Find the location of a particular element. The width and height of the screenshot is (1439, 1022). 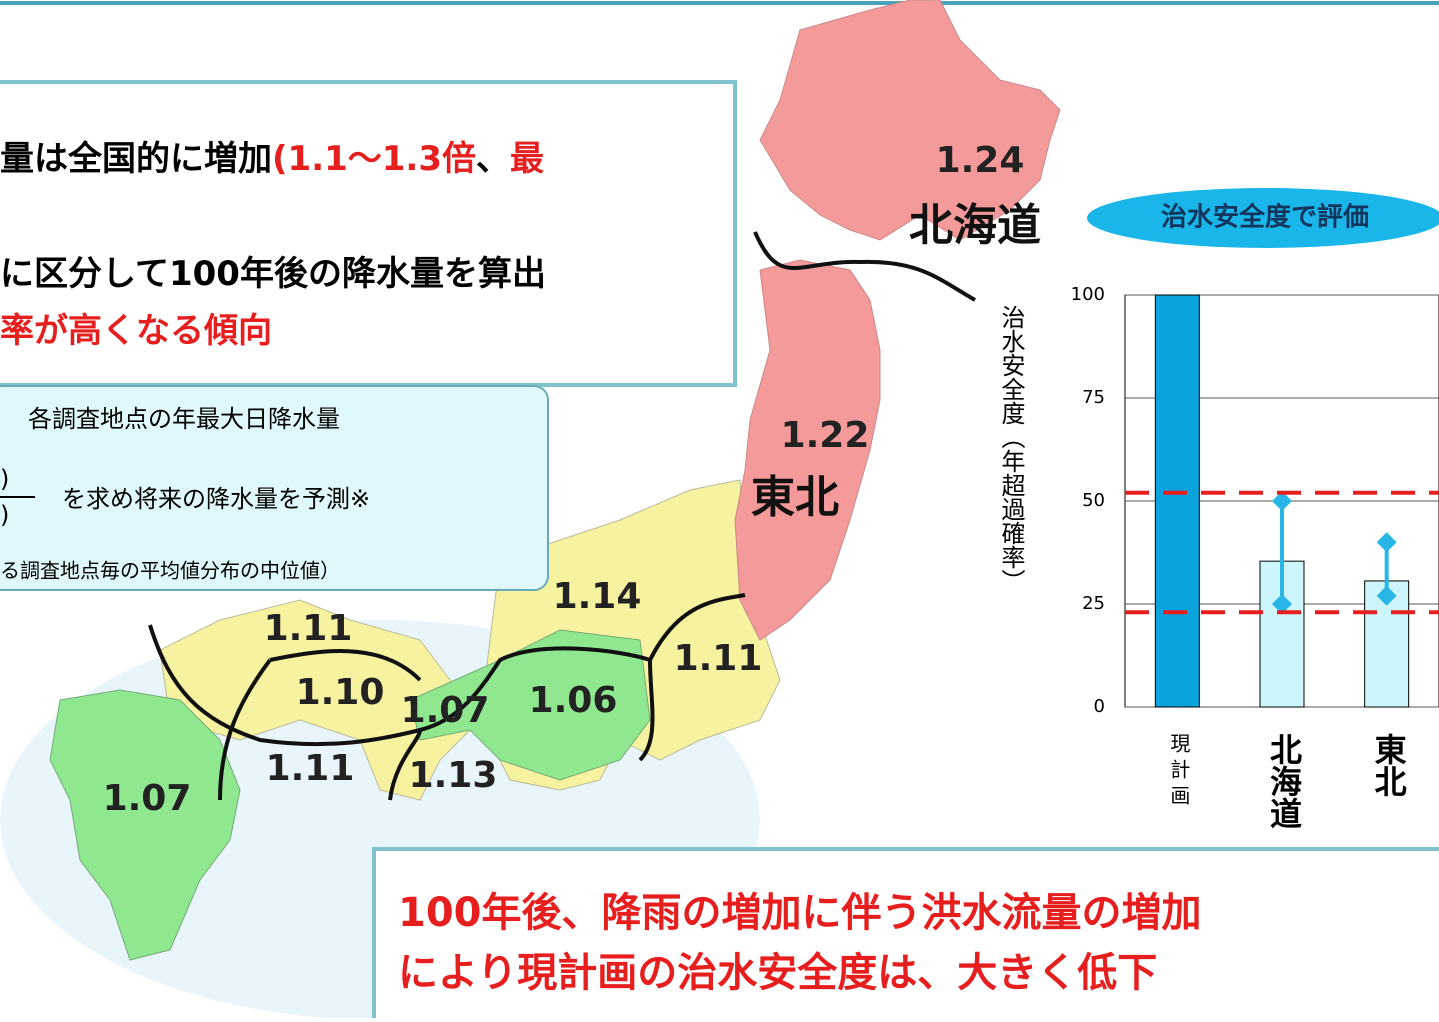

note-footnote: る調査地点毎の平均値分布の中位値） is located at coordinates (170, 571).